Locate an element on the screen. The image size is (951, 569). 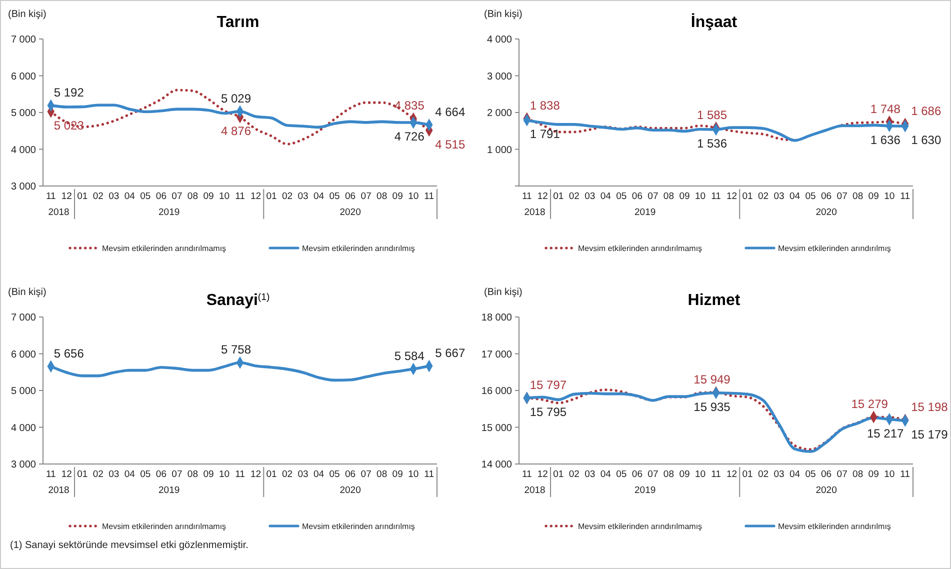
data-label: 5 029 is located at coordinates (236, 98).